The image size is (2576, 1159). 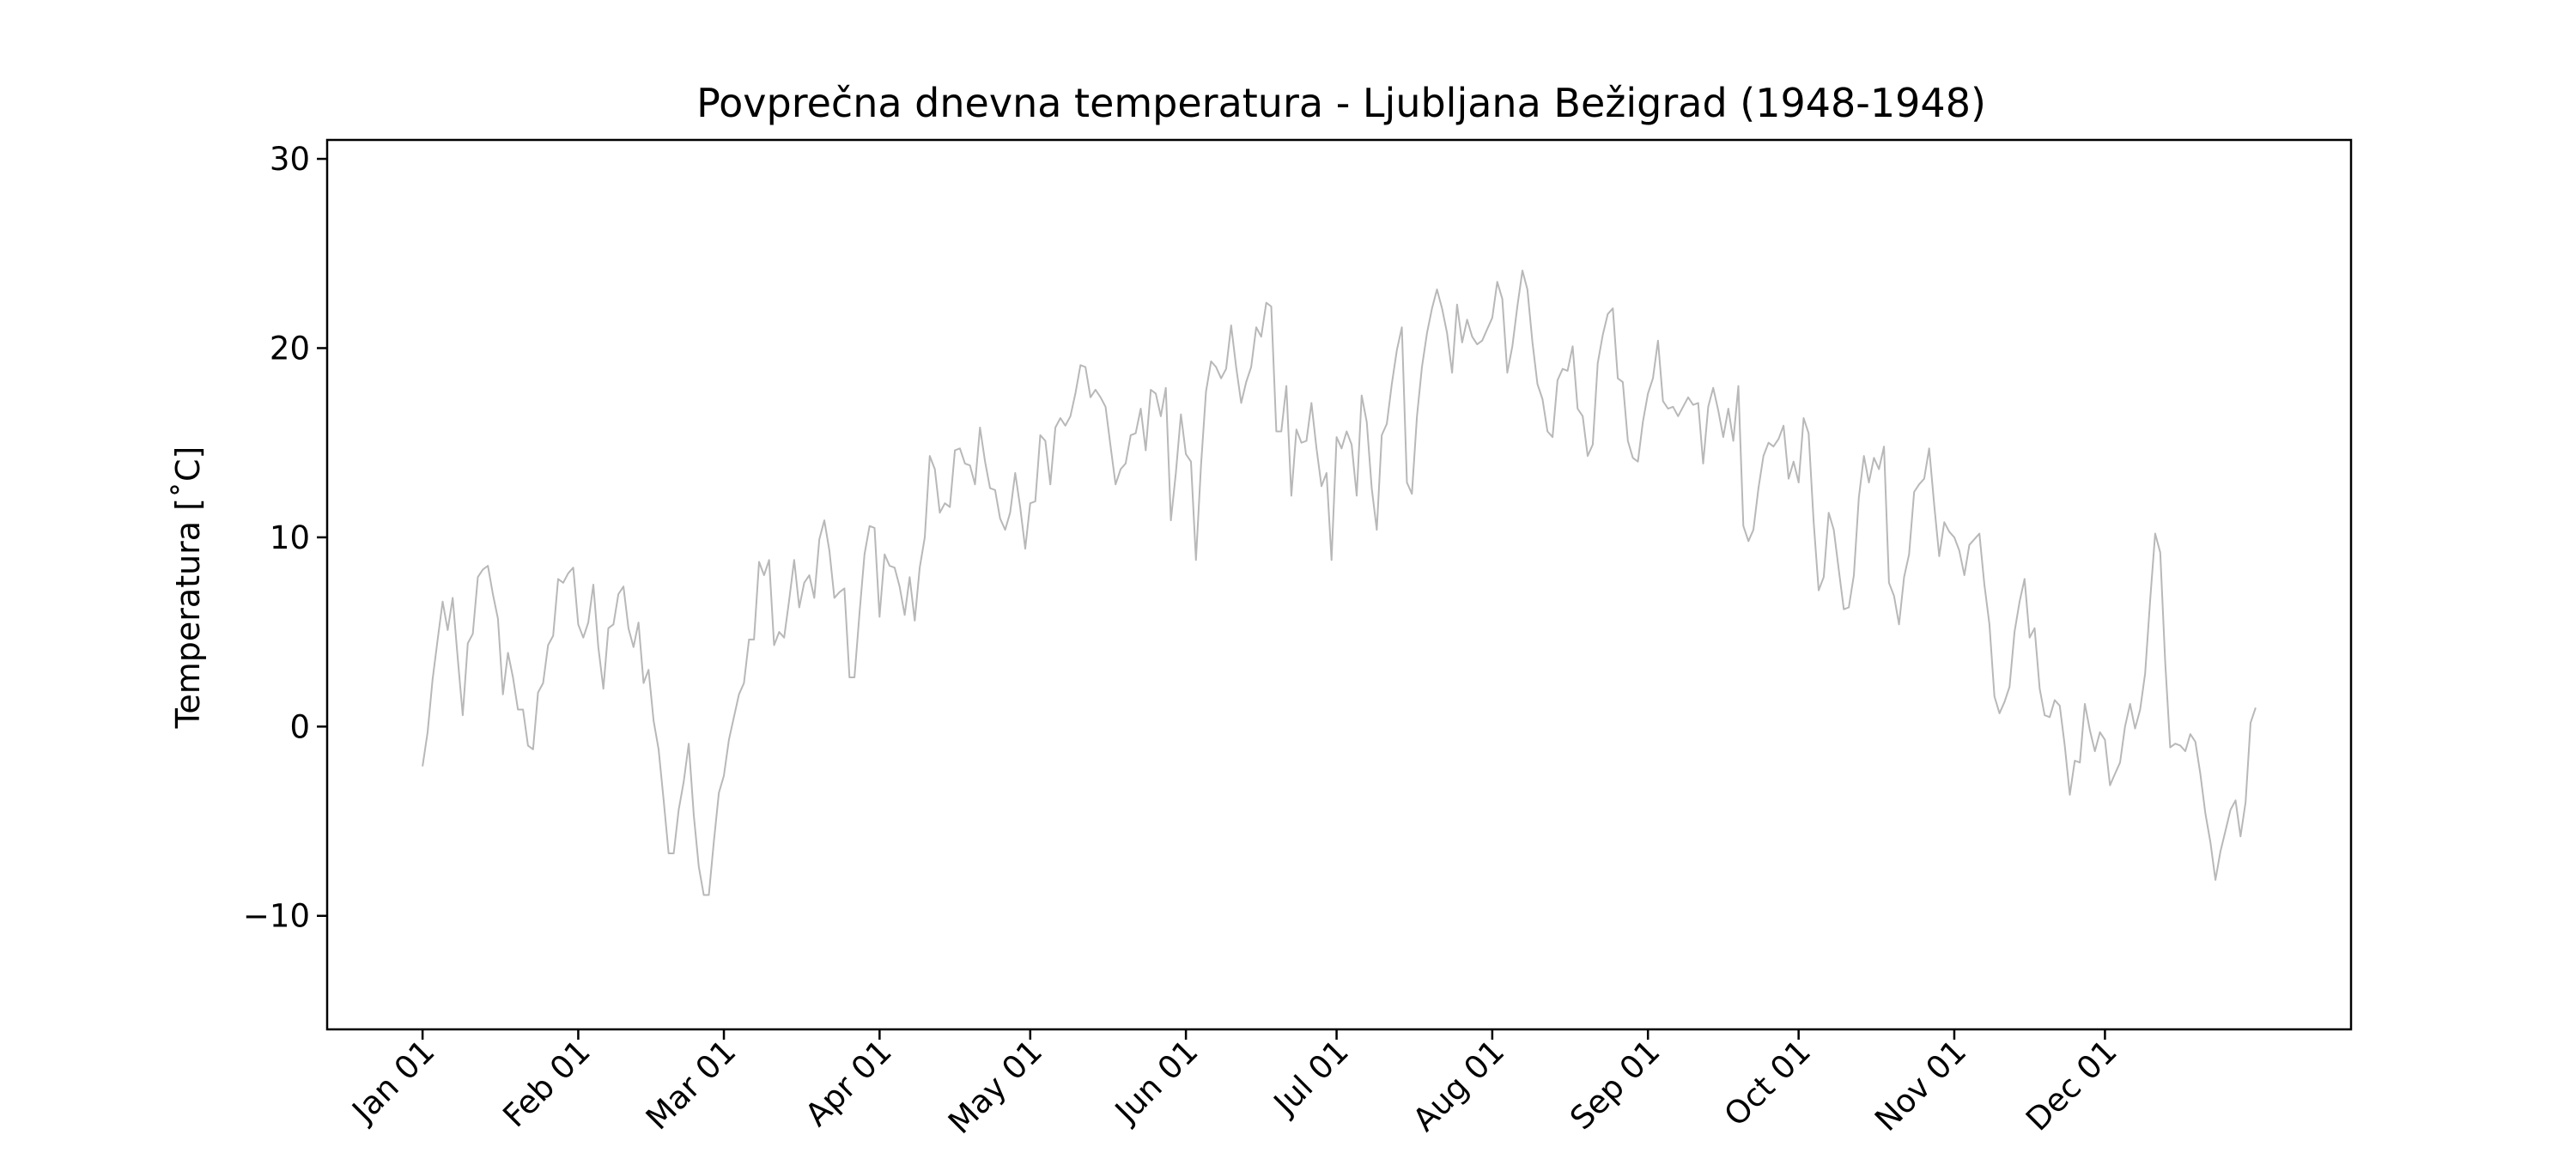 What do you see at coordinates (848, 1083) in the screenshot?
I see `x-tick-label: Apr 01` at bounding box center [848, 1083].